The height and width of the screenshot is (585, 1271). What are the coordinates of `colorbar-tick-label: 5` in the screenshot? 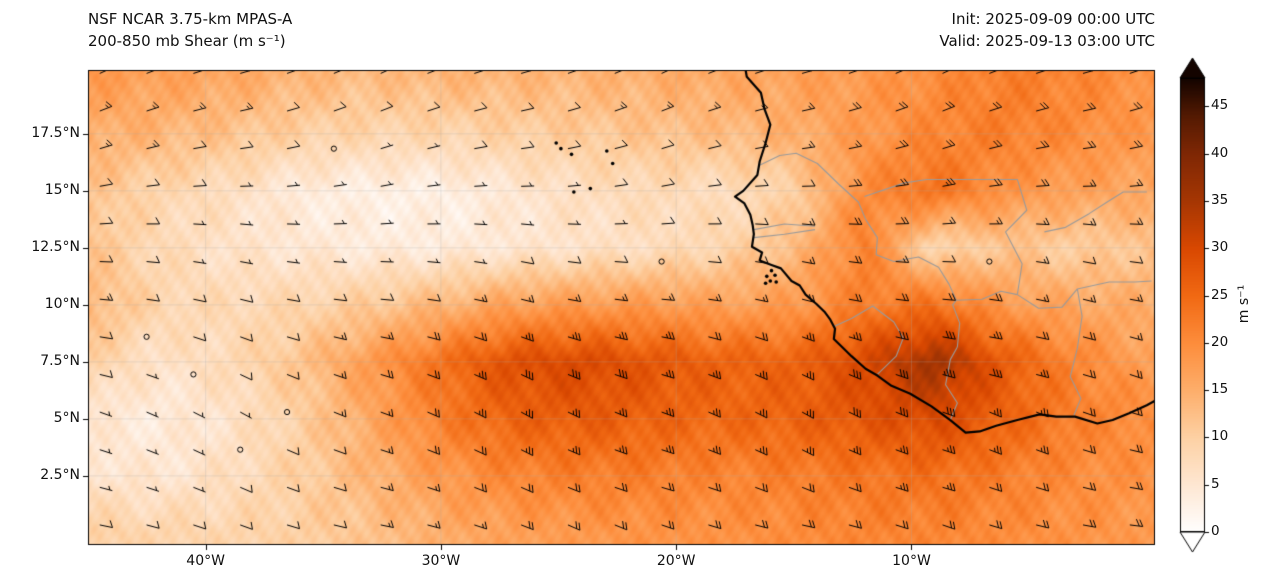 It's located at (1215, 483).